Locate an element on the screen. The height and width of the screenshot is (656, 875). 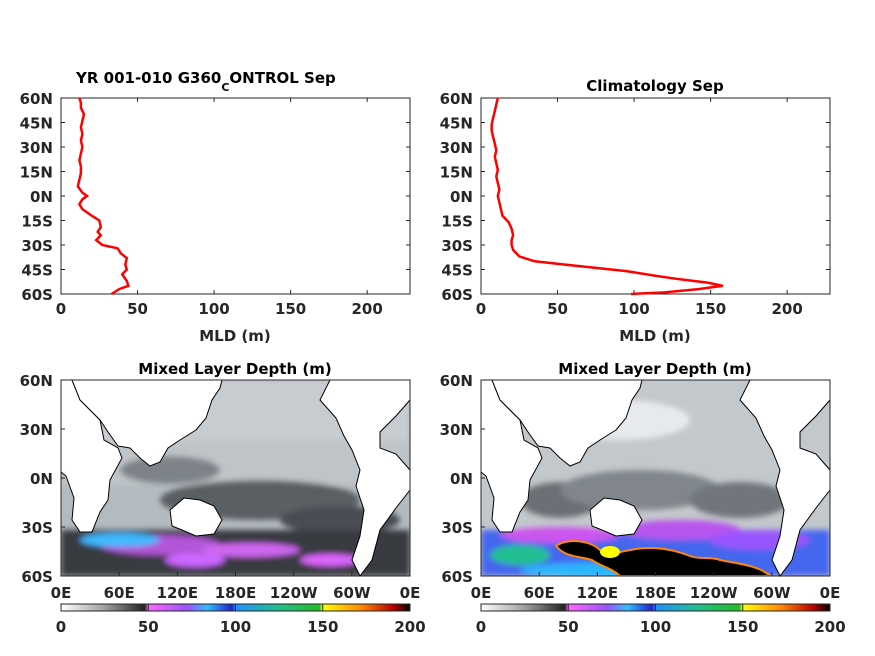
map-y-tick-label-climatology: 0N is located at coordinates (461, 479).